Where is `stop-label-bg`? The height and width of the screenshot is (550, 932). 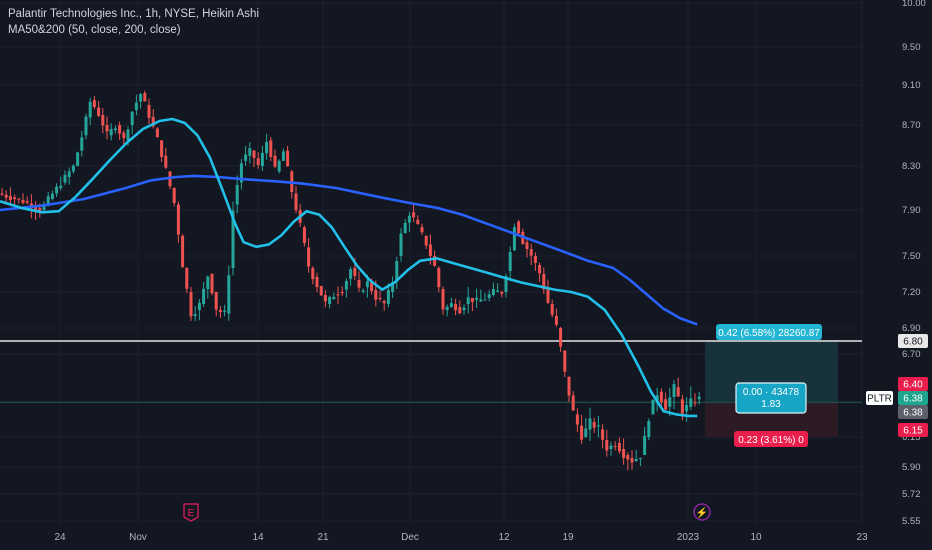 stop-label-bg is located at coordinates (771, 439).